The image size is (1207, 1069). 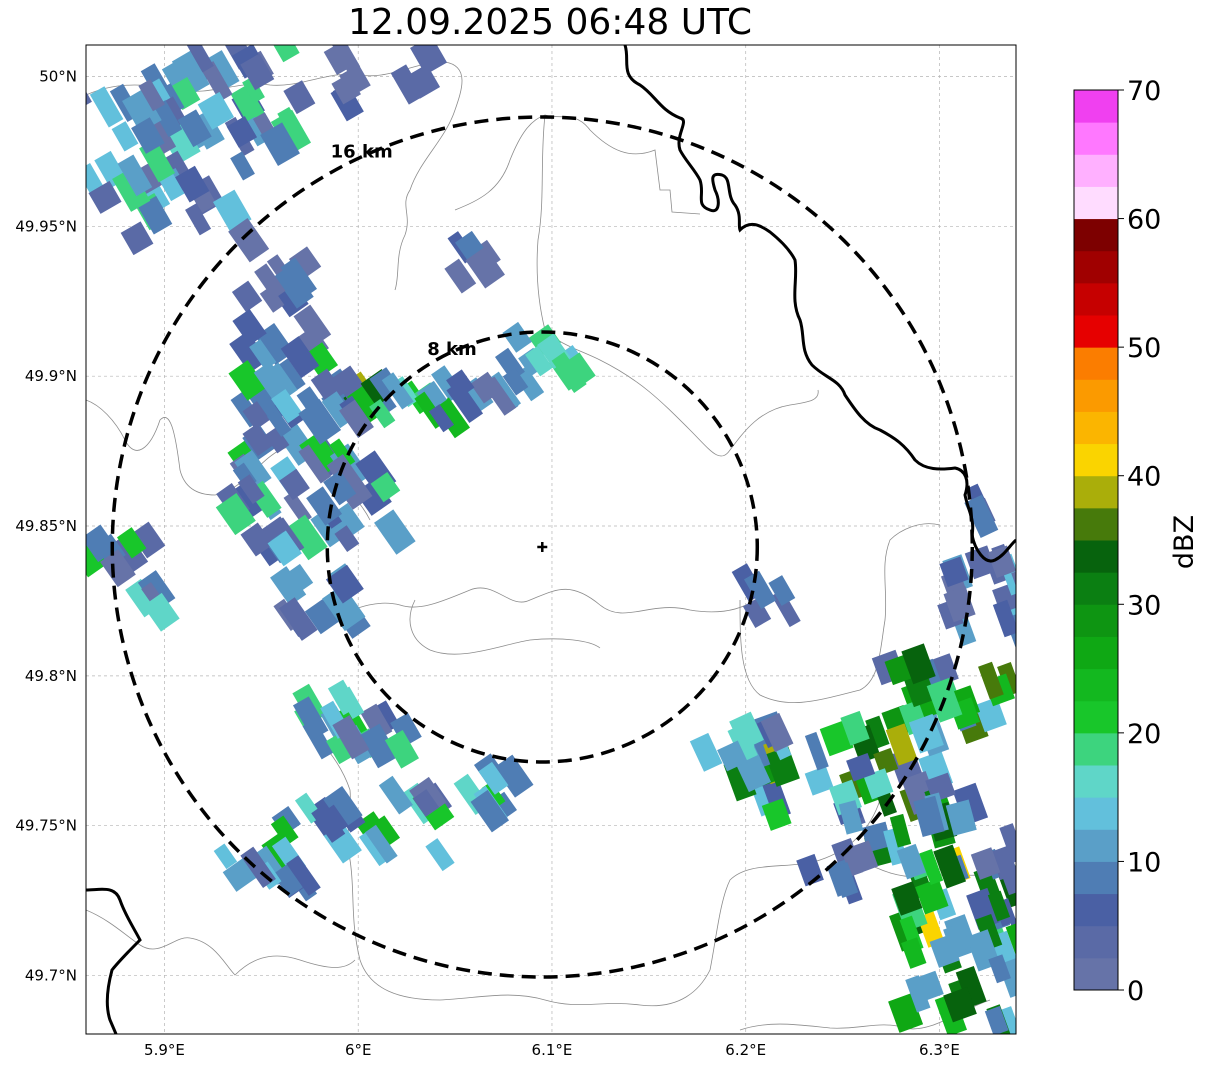 I want to click on lon-tick-label: 6°E, so click(x=358, y=1050).